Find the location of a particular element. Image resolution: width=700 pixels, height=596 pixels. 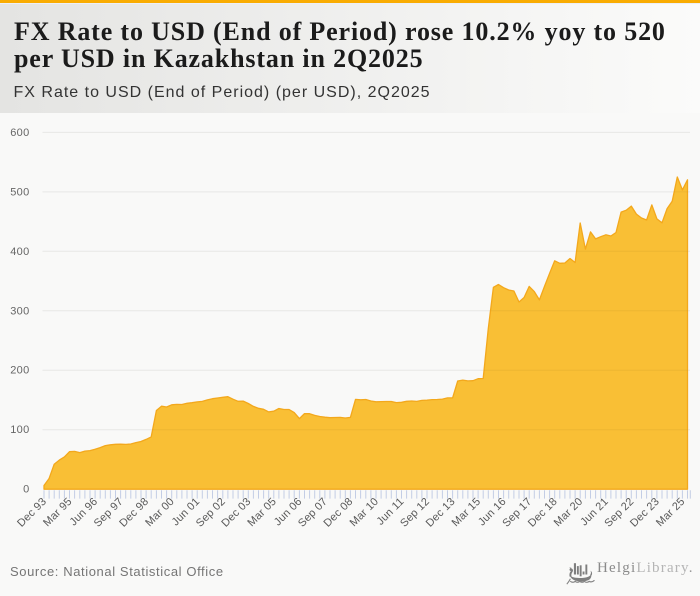

svg-text: 0 is located at coordinates (26, 490).